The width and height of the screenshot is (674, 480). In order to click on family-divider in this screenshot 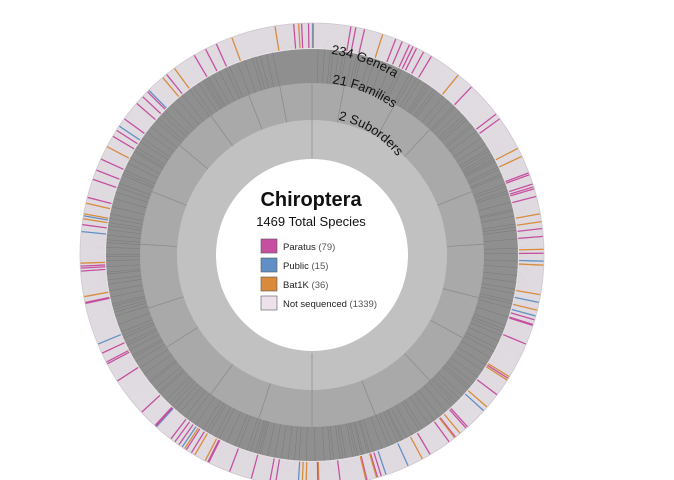, I will do `click(166, 302)`.